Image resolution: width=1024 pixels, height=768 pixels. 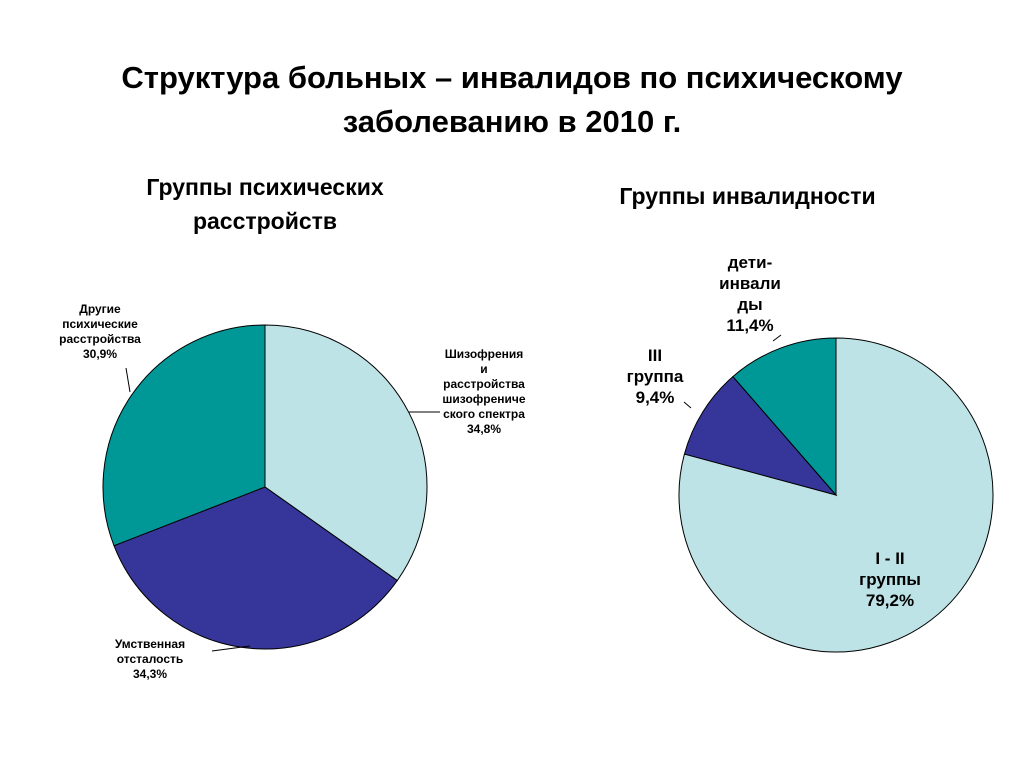 I want to click on label-children-disabled: дети- инвали ды 11,4%, so click(x=750, y=294).